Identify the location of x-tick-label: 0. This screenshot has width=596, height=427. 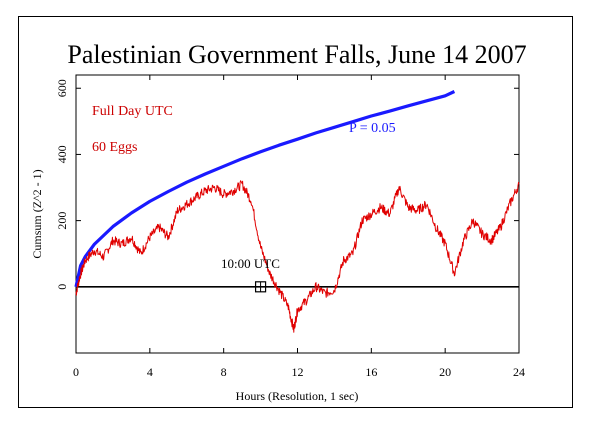
(76, 372).